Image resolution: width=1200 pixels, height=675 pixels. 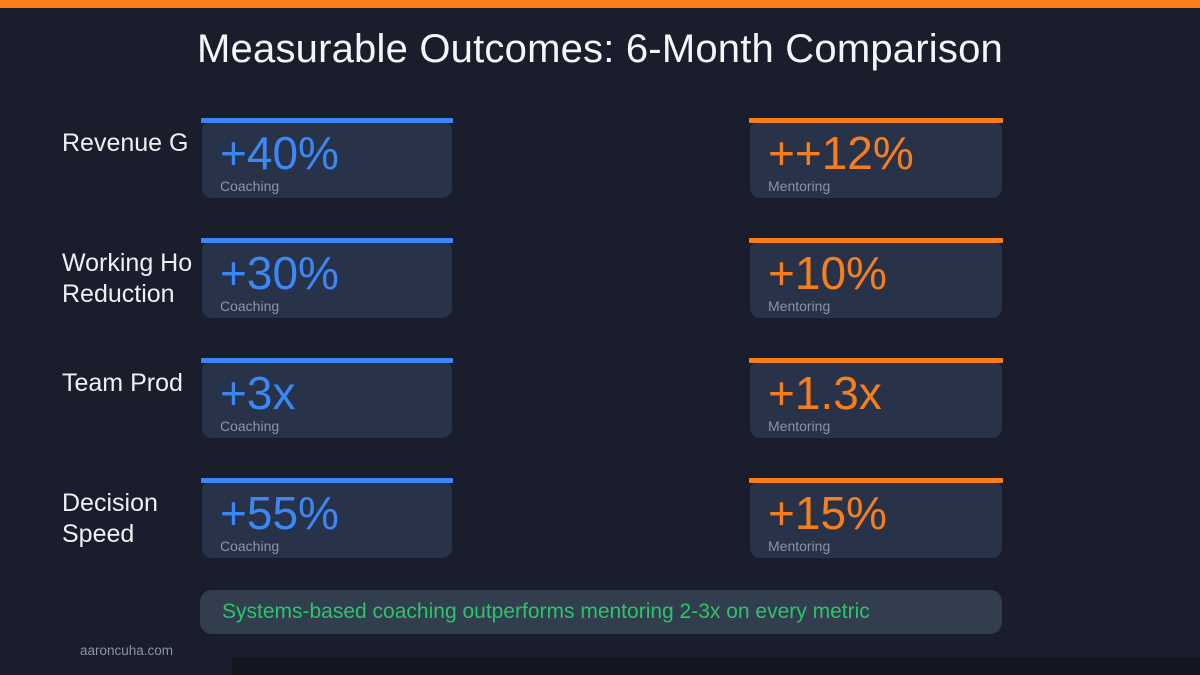 I want to click on metric-label: Decision Speed, so click(x=110, y=519).